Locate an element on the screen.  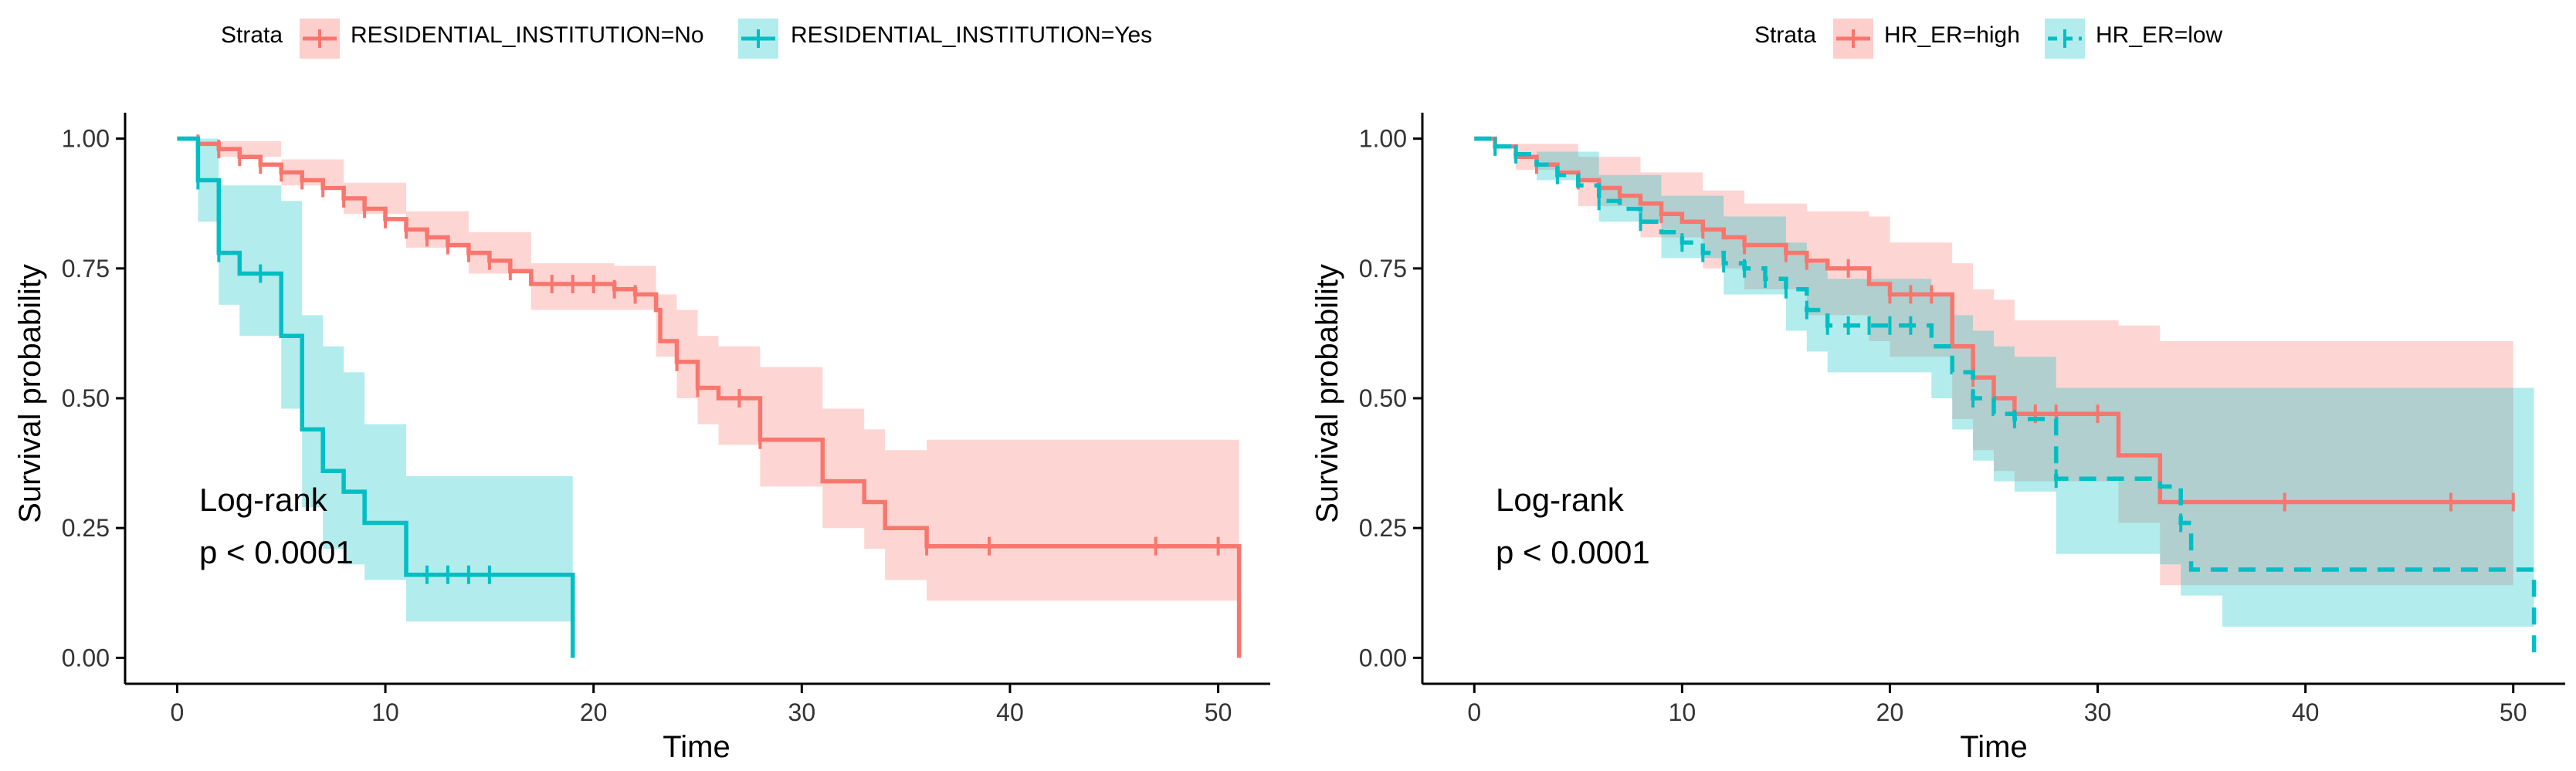
legend: Strata HR_ER=high HR_ER=low is located at coordinates (1988, 39).